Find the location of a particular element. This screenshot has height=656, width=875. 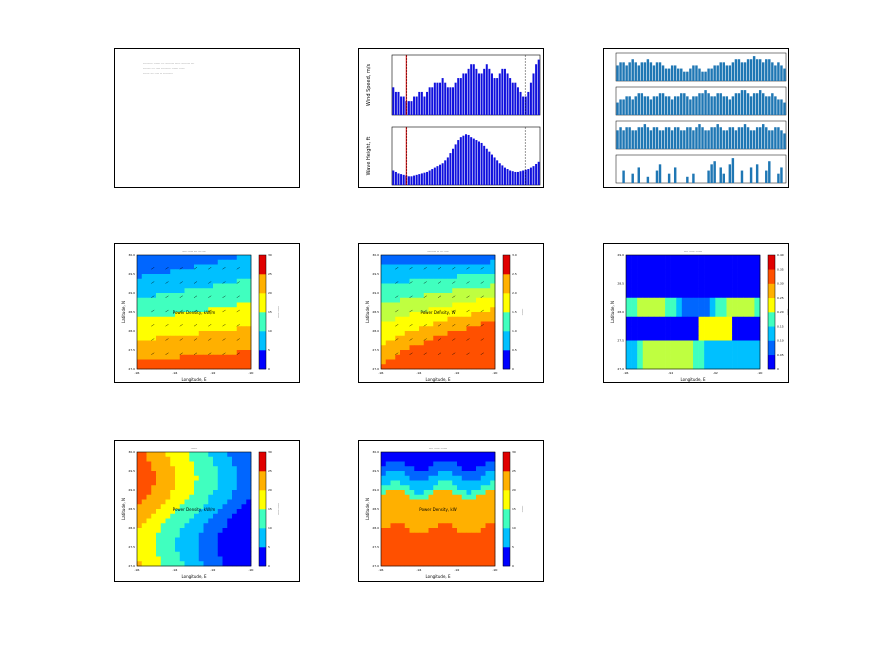

colorbar-tick: 1.0 is located at coordinates (514, 331).